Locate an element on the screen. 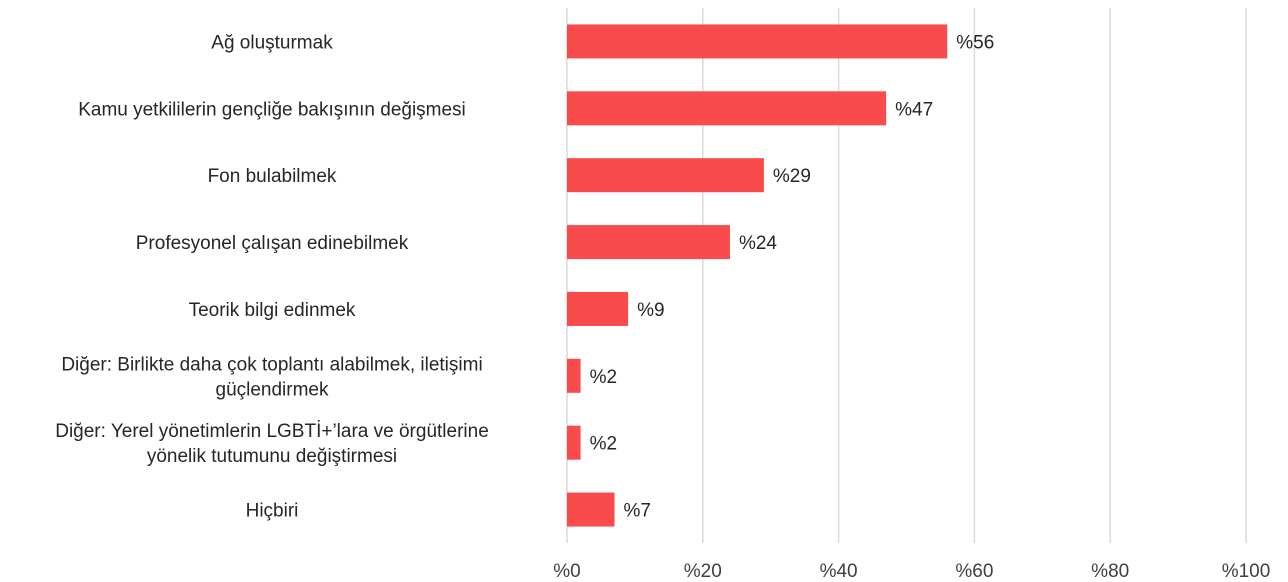 The height and width of the screenshot is (582, 1288). x-tick-label: %60 is located at coordinates (974, 571).